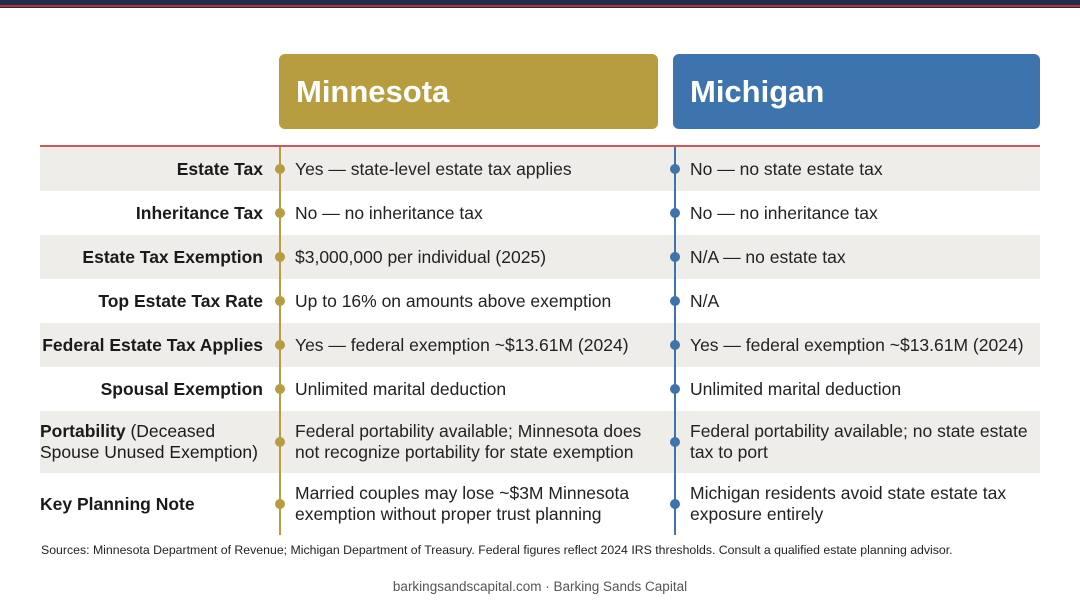  What do you see at coordinates (172, 256) in the screenshot?
I see `row-label: Estate Tax Exemption` at bounding box center [172, 256].